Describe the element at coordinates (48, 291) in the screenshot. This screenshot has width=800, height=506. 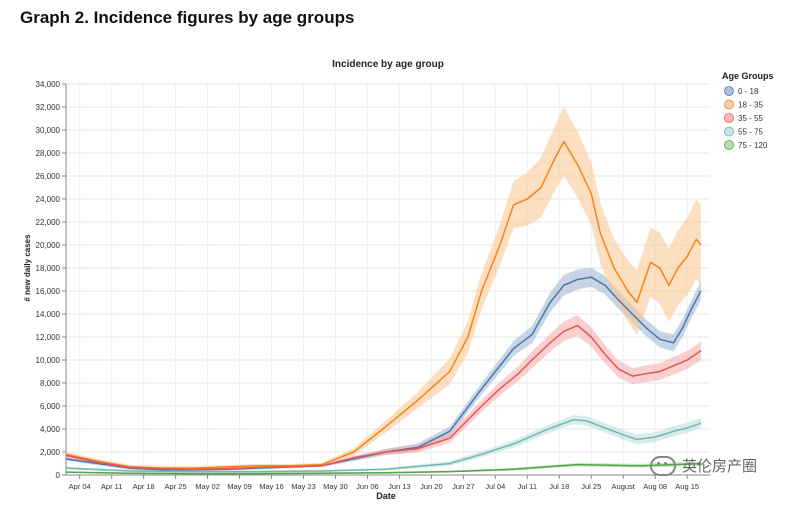
I see `y-tick-label: 16,000` at that location.